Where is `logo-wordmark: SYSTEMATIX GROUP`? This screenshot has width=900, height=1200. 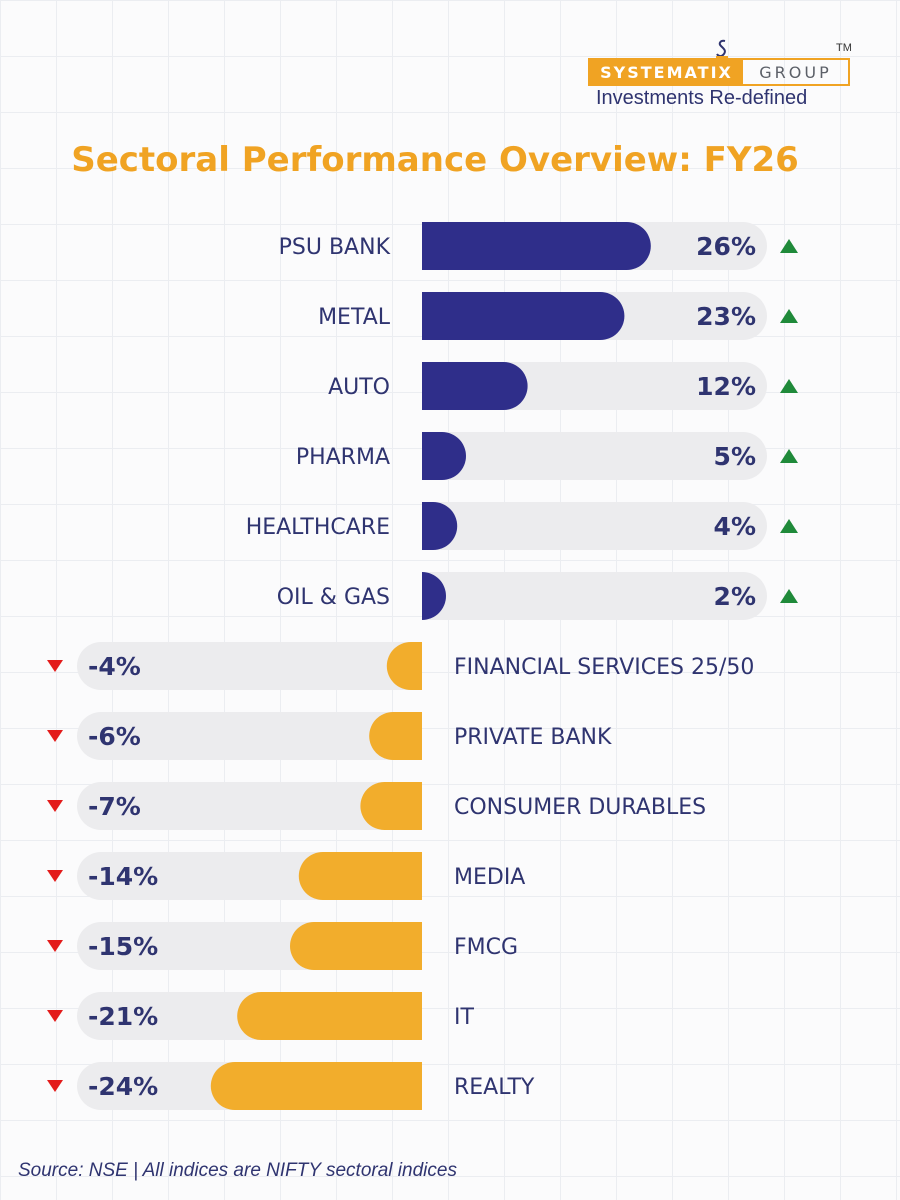
logo-wordmark: SYSTEMATIX GROUP is located at coordinates (719, 72).